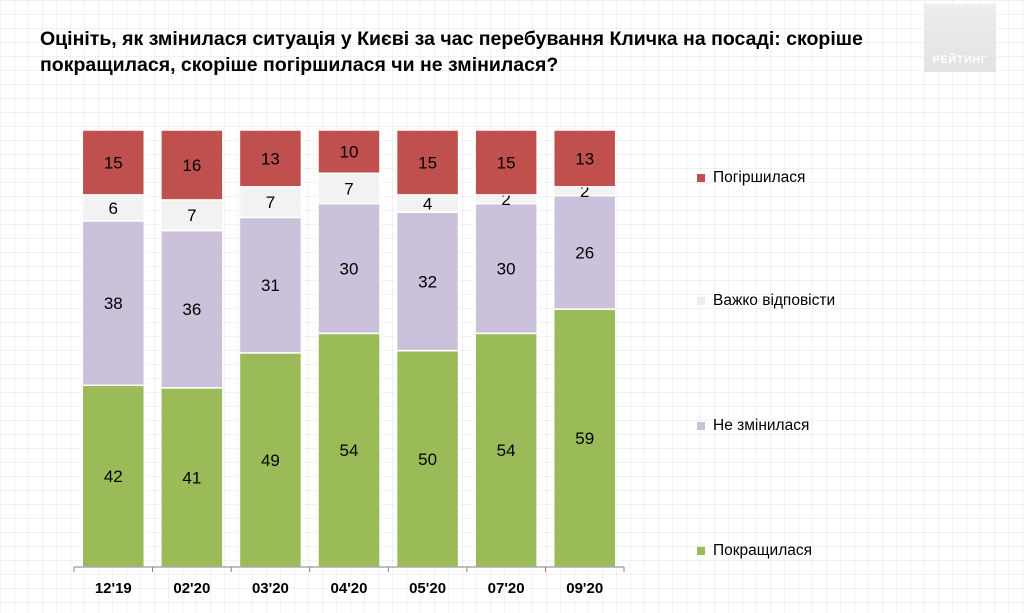 This screenshot has width=1024, height=613. Describe the element at coordinates (761, 425) in the screenshot. I see `legend-label-unchanged: Не змінилася` at that location.